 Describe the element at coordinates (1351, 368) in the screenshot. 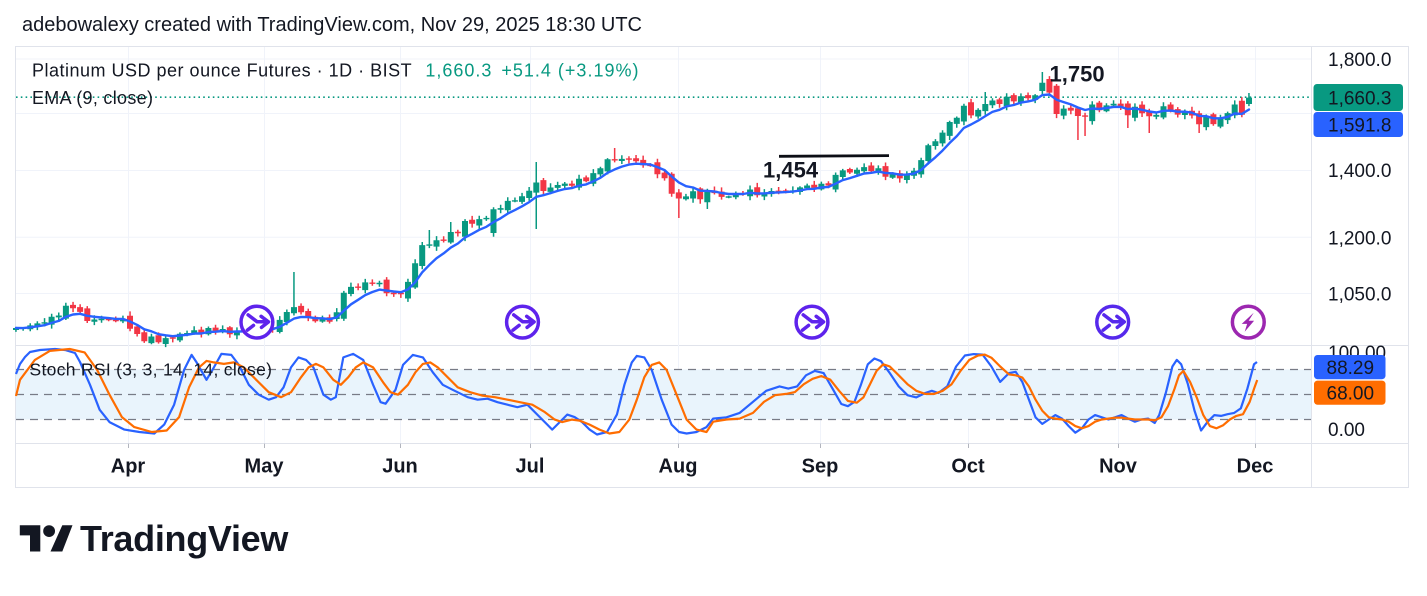

I see `svg-text: 88.29` at that location.